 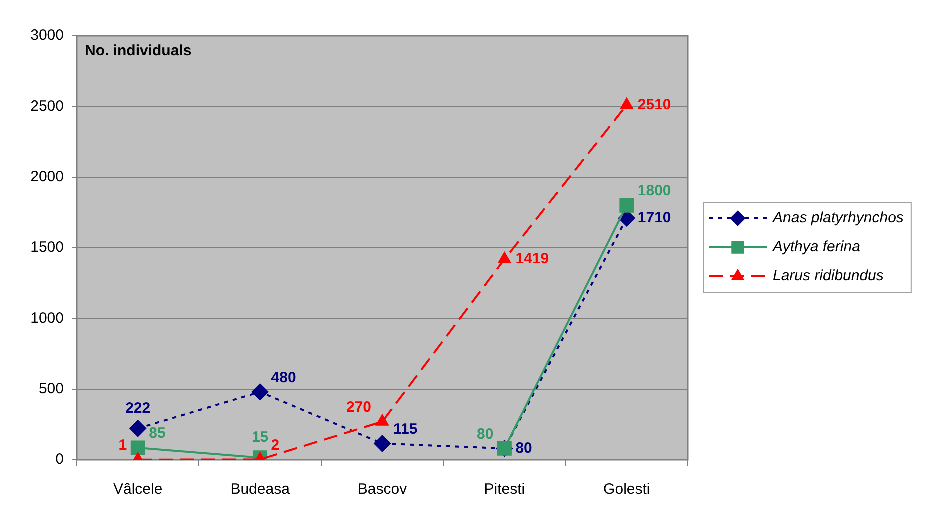 What do you see at coordinates (138, 489) in the screenshot?
I see `x-tick-label: Vâlcele` at bounding box center [138, 489].